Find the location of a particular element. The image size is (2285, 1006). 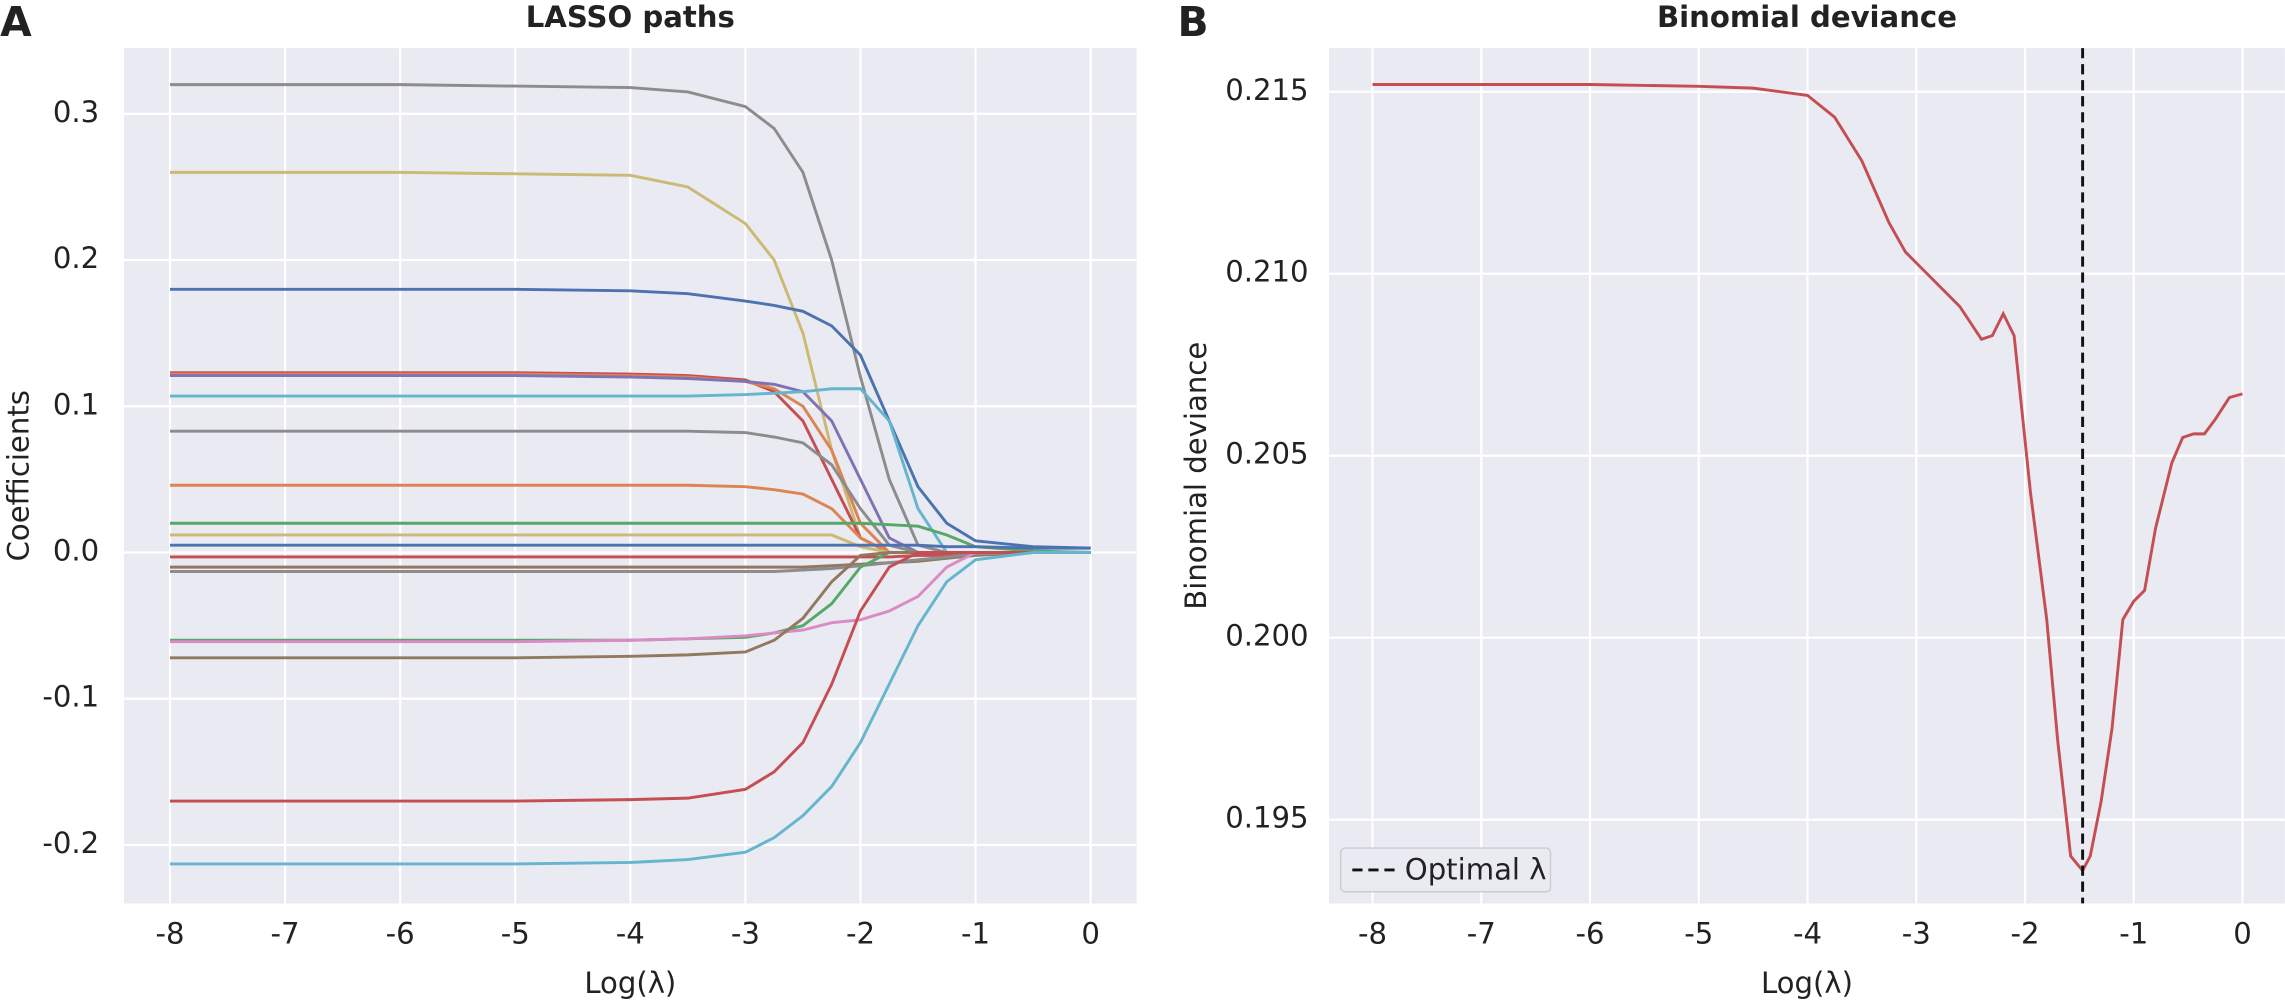

y-tick-label: 0.210 is located at coordinates (1266, 272).